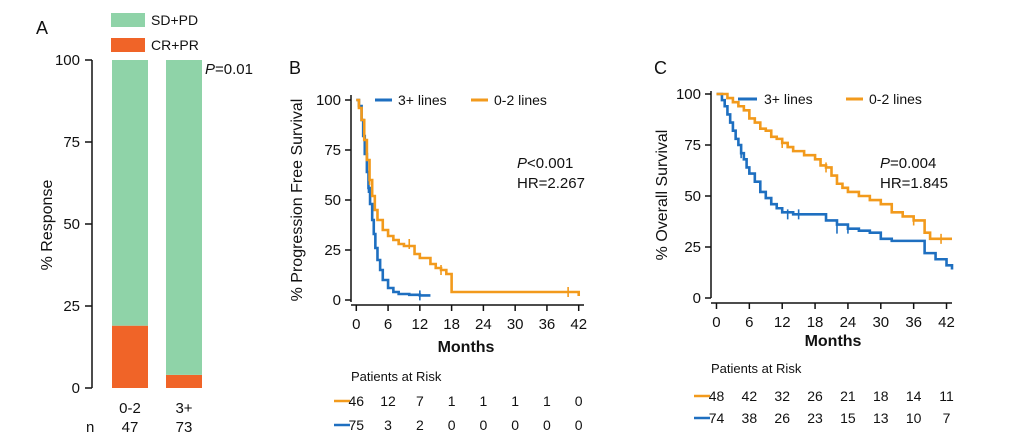 The height and width of the screenshot is (442, 1020). I want to click on risk-value-3-plus-lines-42: 0, so click(579, 425).